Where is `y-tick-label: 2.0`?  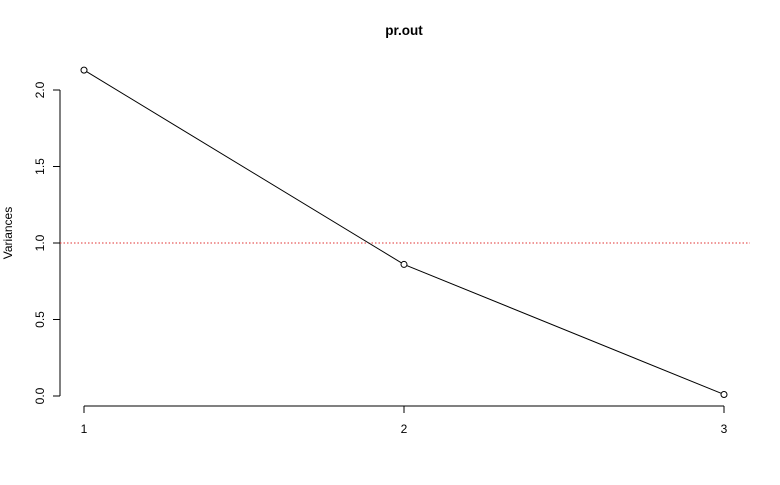
y-tick-label: 2.0 is located at coordinates (40, 89).